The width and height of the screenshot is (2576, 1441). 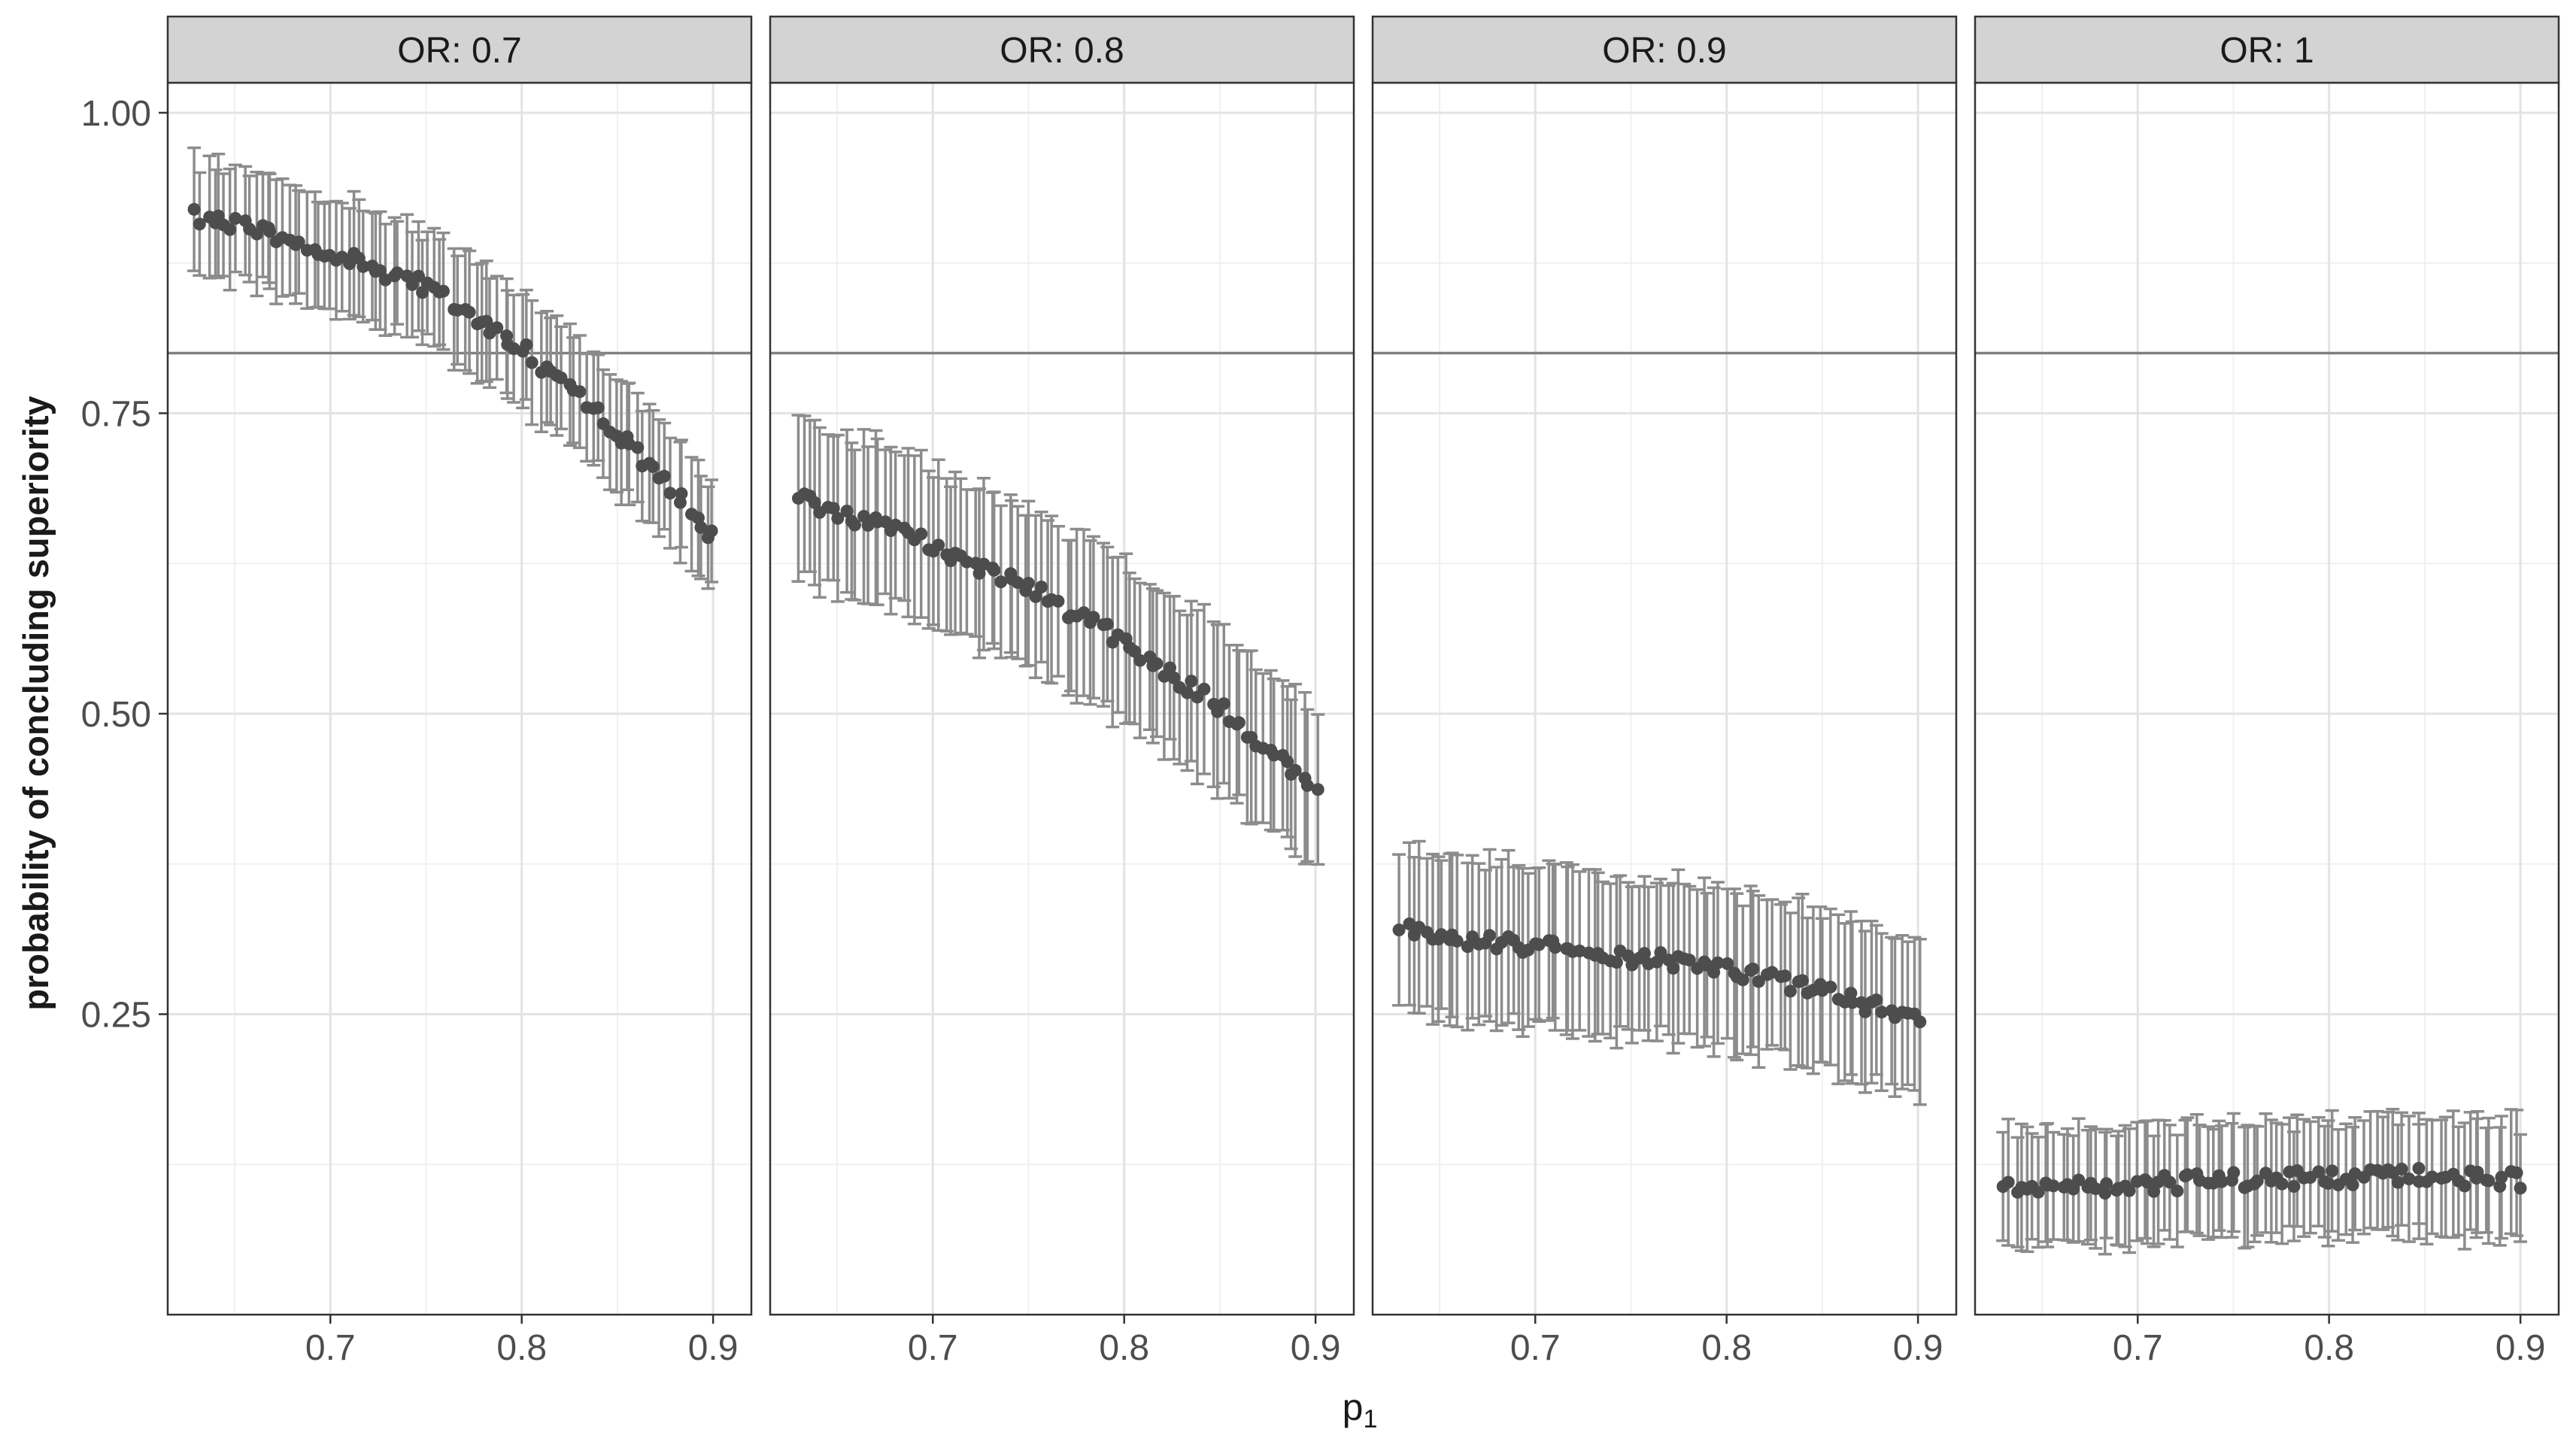 What do you see at coordinates (116, 414) in the screenshot?
I see `y-tick-label: 0.75` at bounding box center [116, 414].